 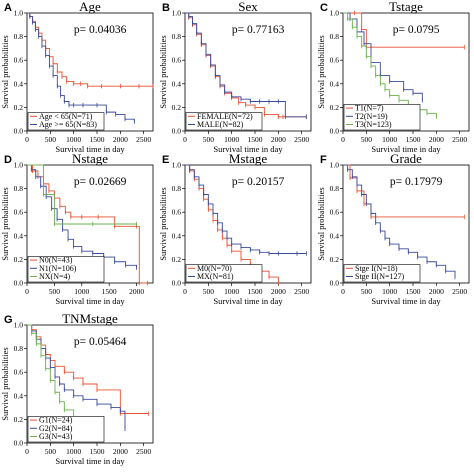 What do you see at coordinates (416, 30) in the screenshot?
I see `p-value: p= 0.0795` at bounding box center [416, 30].